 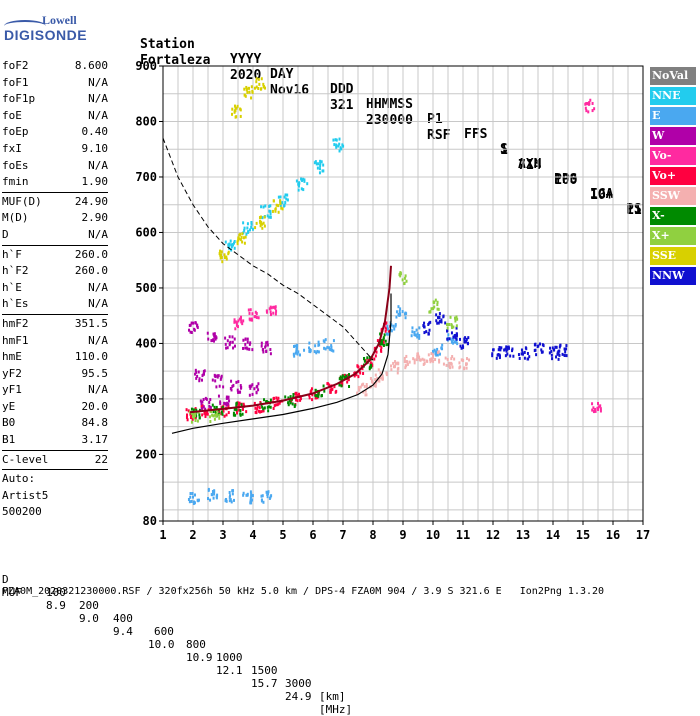 I want to click on autoscaling-line: Artist5, so click(x=25, y=495).